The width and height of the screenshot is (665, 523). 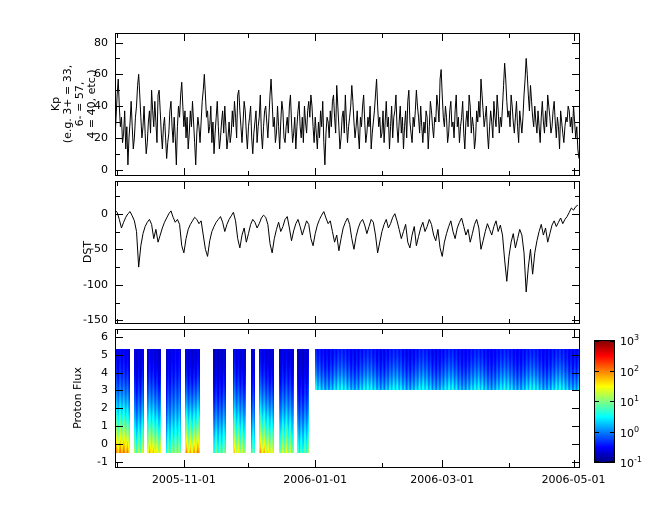 I want to click on y-tick-label: -150, so click(x=95, y=320).